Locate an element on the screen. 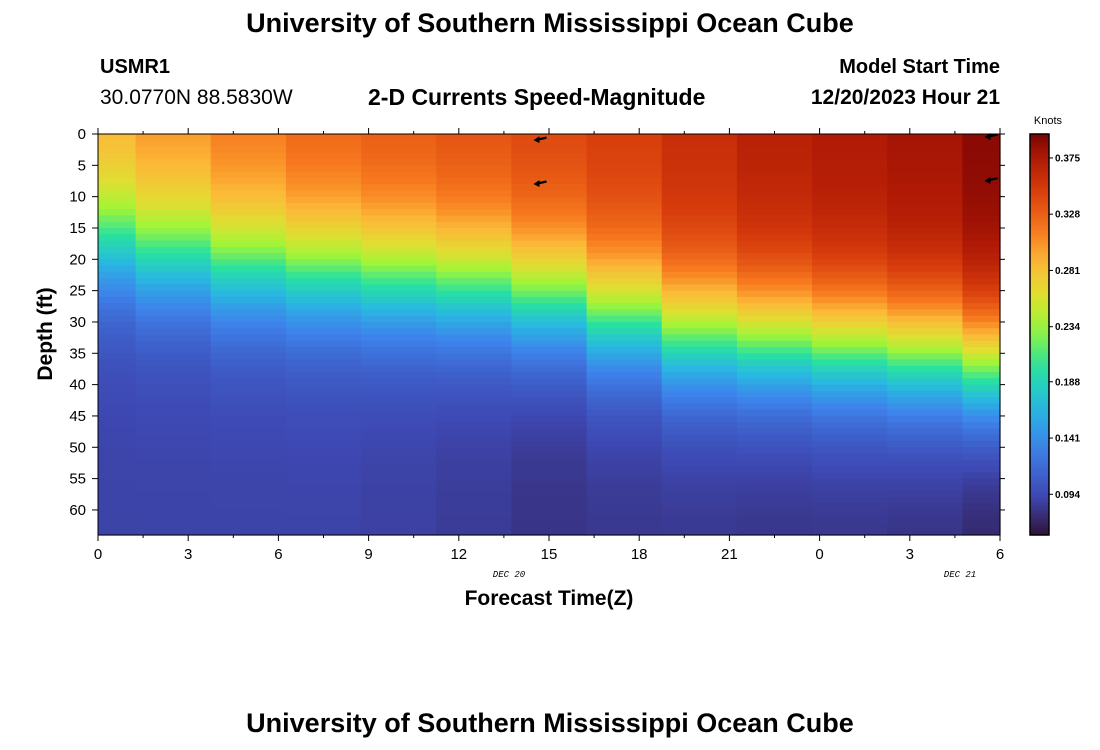 This screenshot has width=1100, height=750. x-tick-label: 15 is located at coordinates (549, 554).